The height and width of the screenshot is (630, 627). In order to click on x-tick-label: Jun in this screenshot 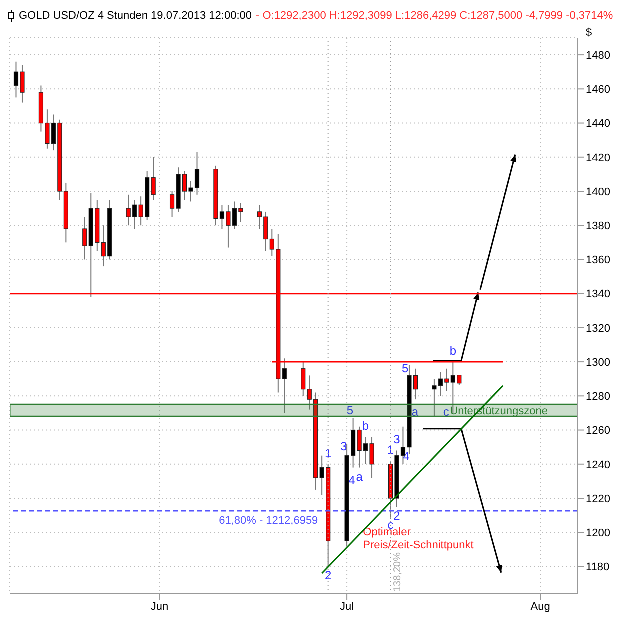, I will do `click(159, 606)`.